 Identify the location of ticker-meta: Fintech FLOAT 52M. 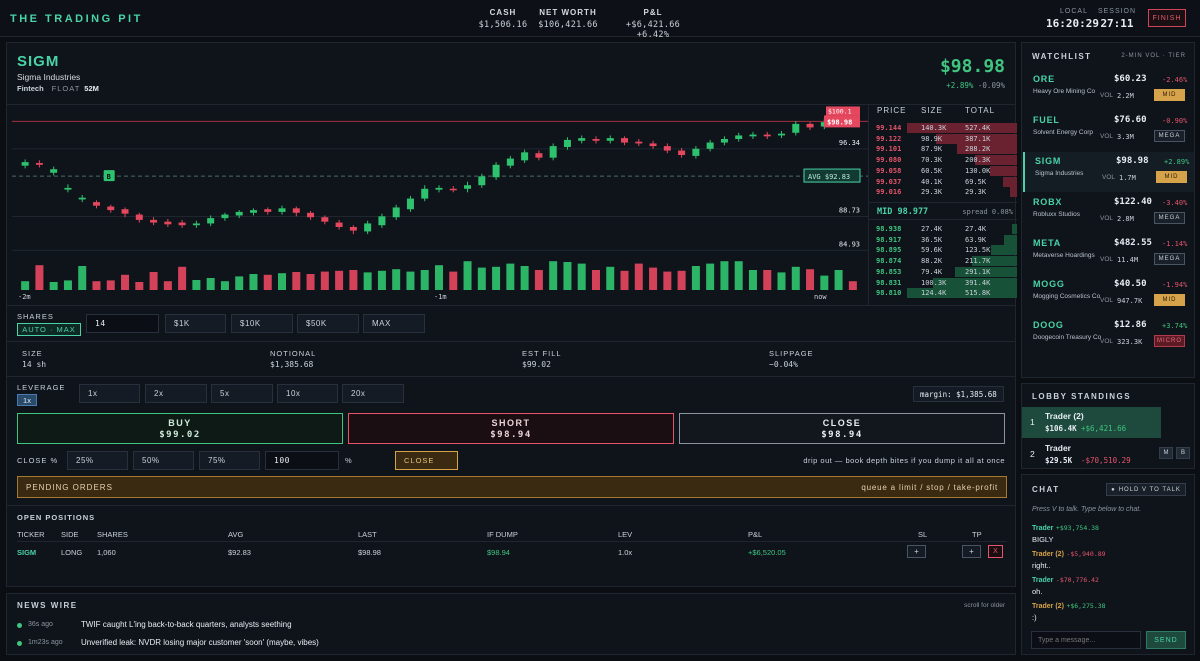
(58, 88).